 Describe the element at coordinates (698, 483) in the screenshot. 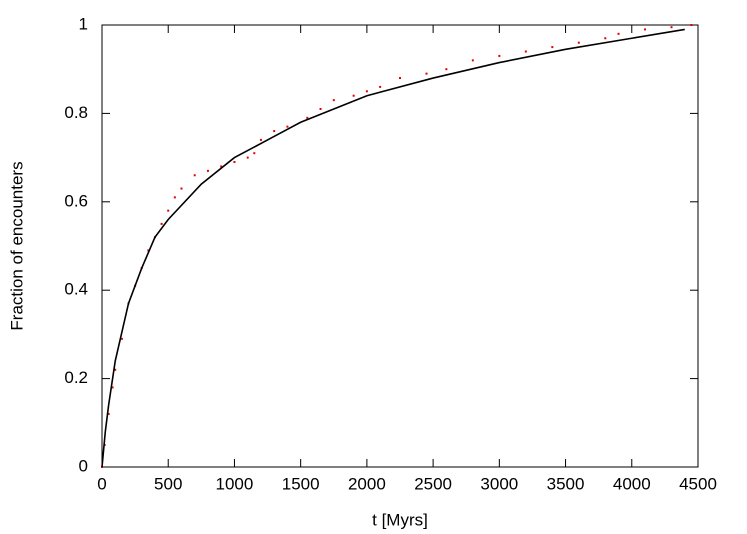

I see `x-tick-label: 4500` at that location.